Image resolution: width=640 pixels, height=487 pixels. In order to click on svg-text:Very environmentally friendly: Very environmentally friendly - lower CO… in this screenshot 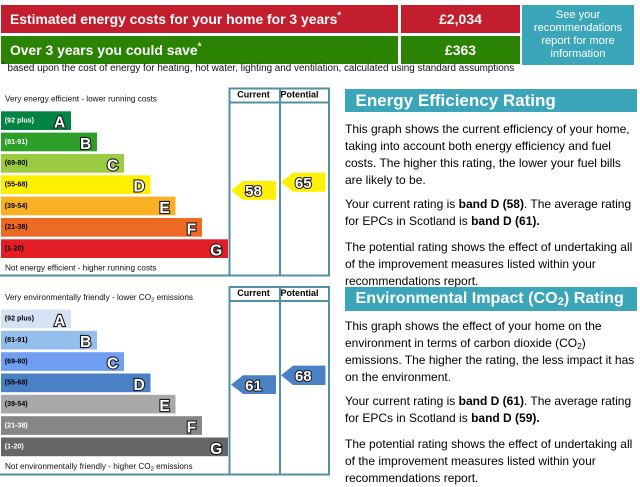, I will do `click(99, 298)`.